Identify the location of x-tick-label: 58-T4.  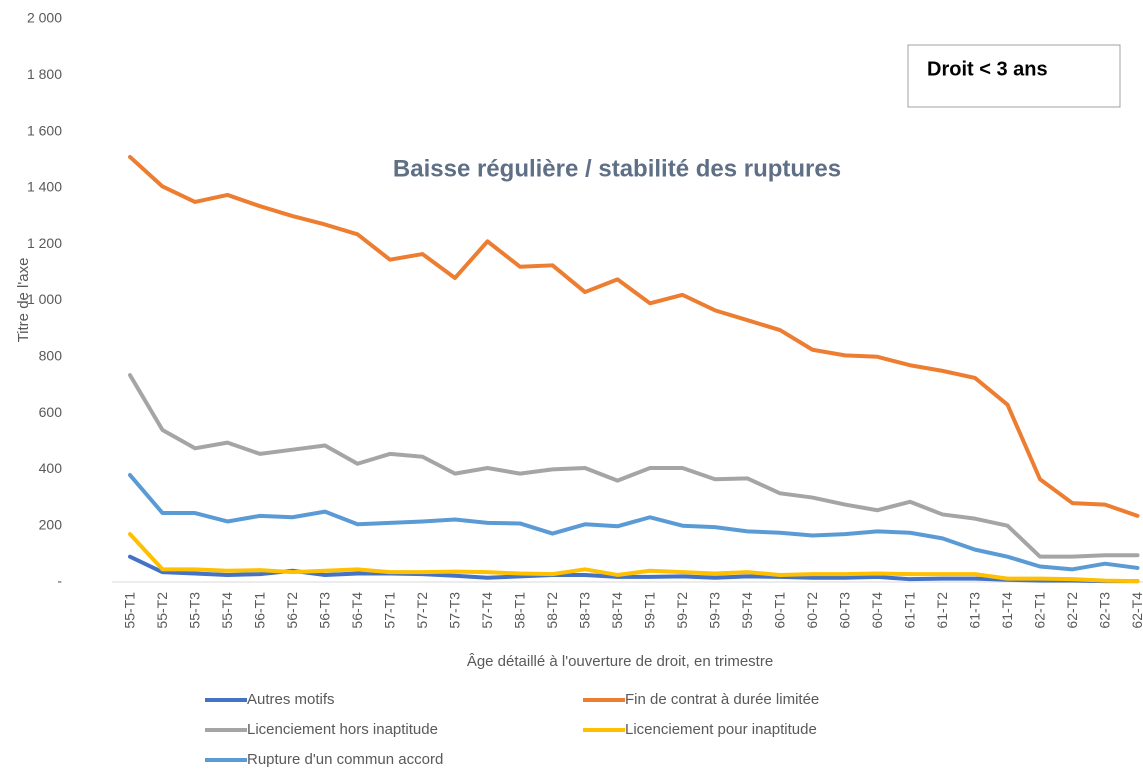
(617, 610).